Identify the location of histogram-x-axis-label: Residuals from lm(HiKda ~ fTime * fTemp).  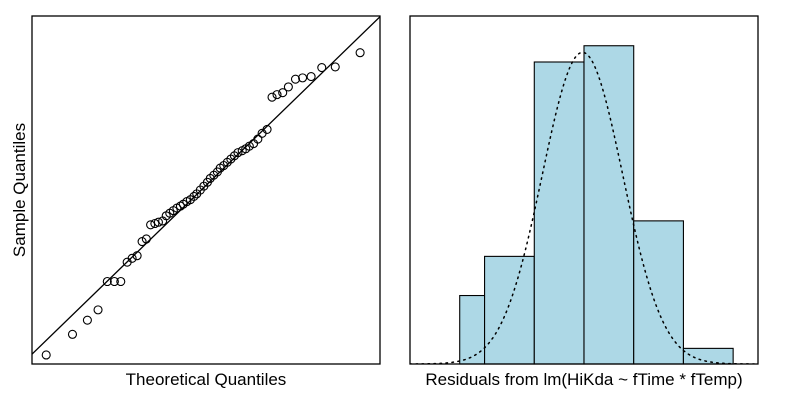
(583, 379).